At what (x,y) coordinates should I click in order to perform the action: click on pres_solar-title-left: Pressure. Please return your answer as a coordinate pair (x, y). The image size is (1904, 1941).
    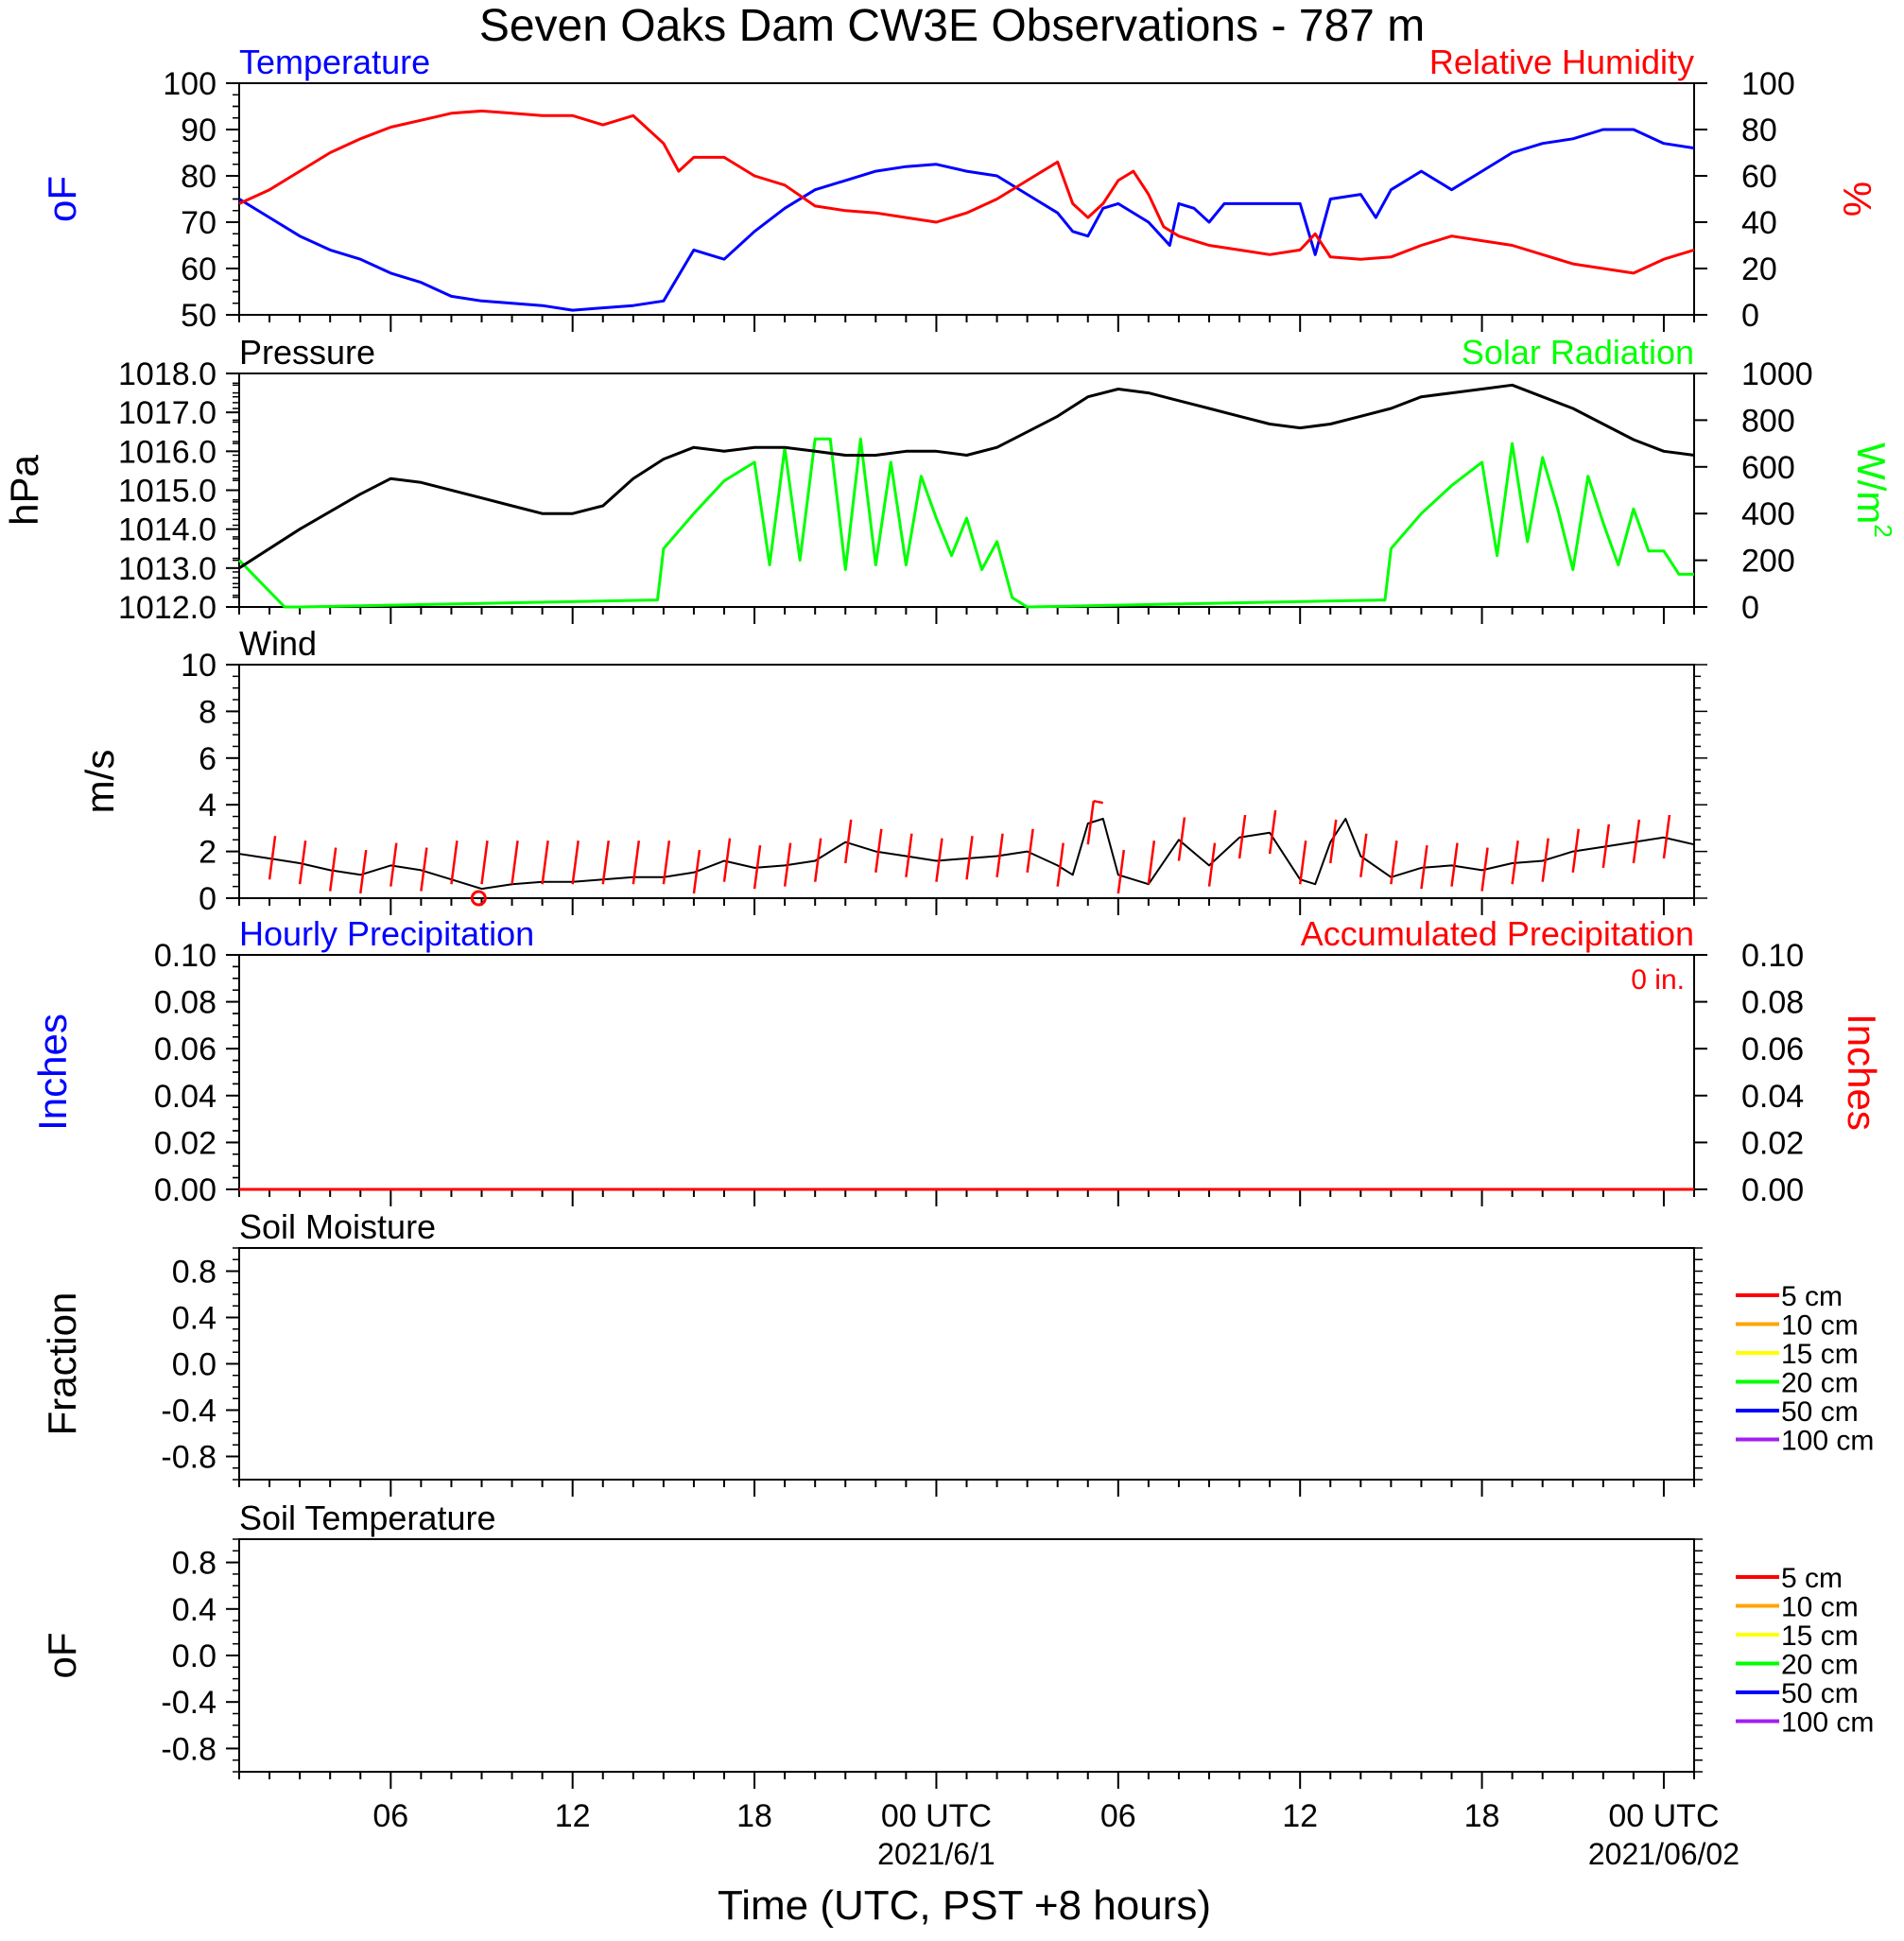
    Looking at the image, I should click on (307, 353).